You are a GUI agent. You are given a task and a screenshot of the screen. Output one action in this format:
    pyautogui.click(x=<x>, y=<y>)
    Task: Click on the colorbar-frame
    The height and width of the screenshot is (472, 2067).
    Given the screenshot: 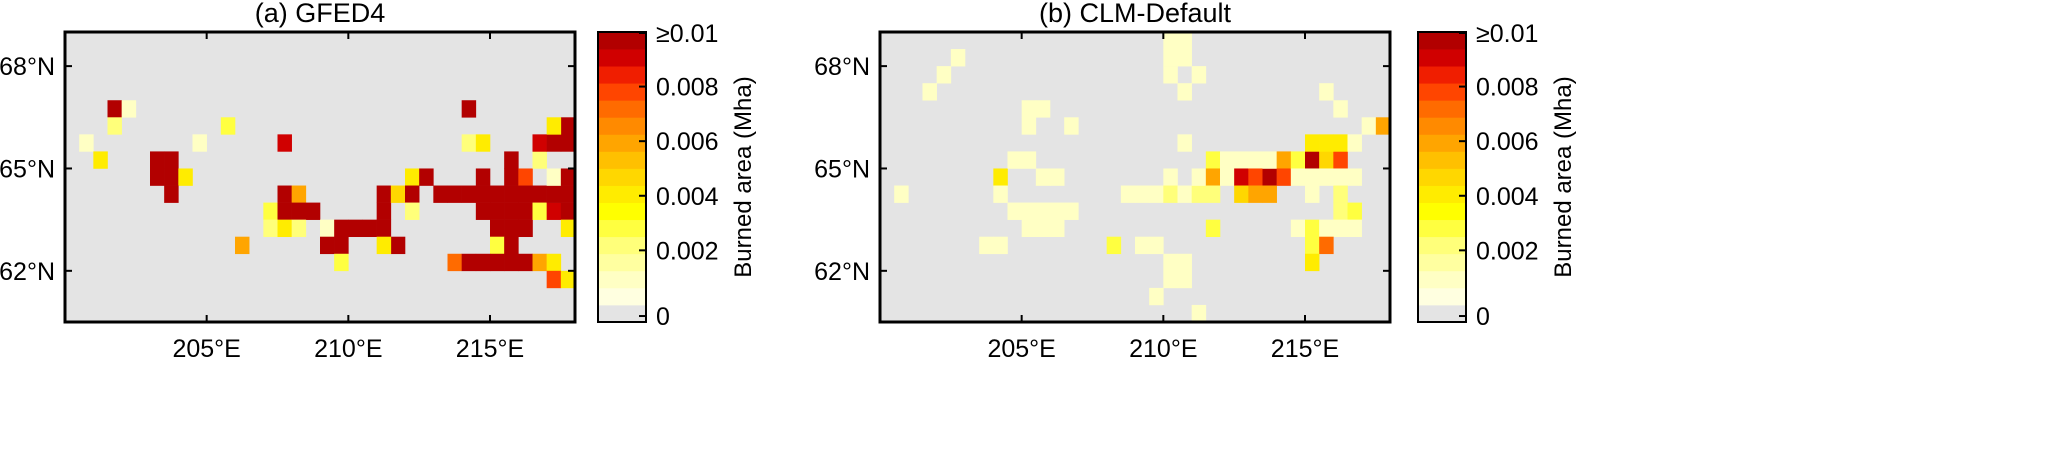 What is the action you would take?
    pyautogui.click(x=622, y=177)
    